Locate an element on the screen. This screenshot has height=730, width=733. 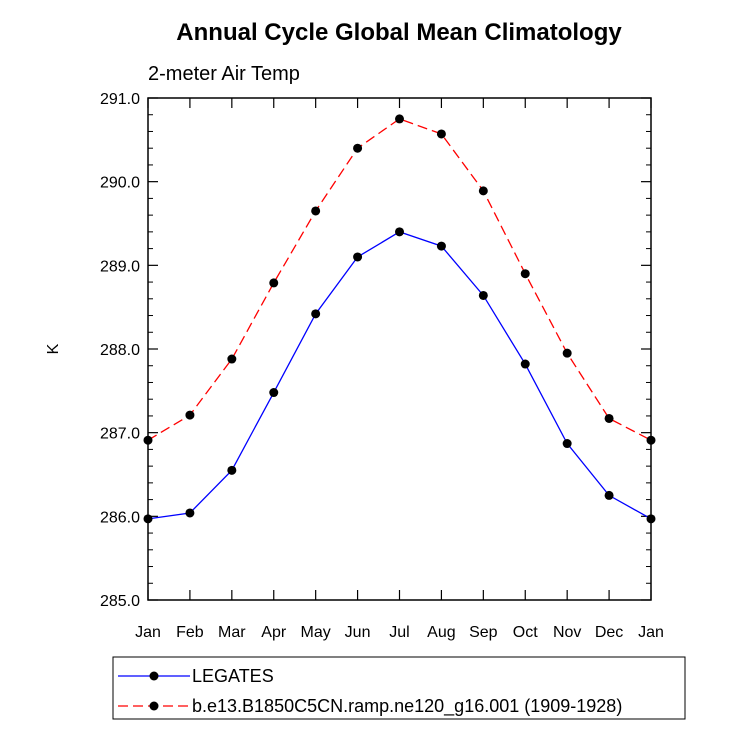
x-tick-label: Jun is located at coordinates (358, 632).